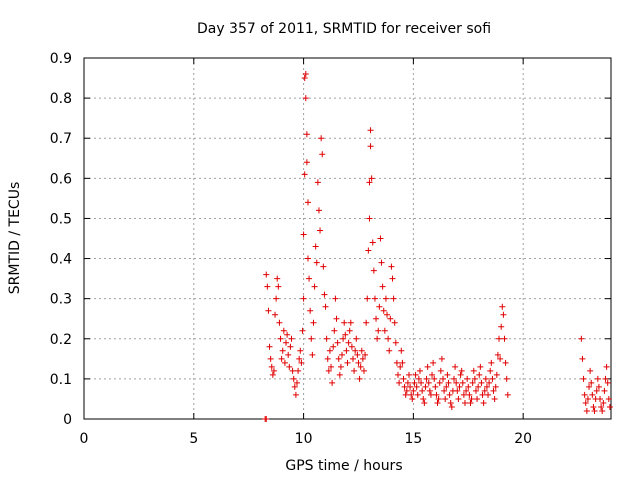  I want to click on y-tick-label: 0.1, so click(61, 380).